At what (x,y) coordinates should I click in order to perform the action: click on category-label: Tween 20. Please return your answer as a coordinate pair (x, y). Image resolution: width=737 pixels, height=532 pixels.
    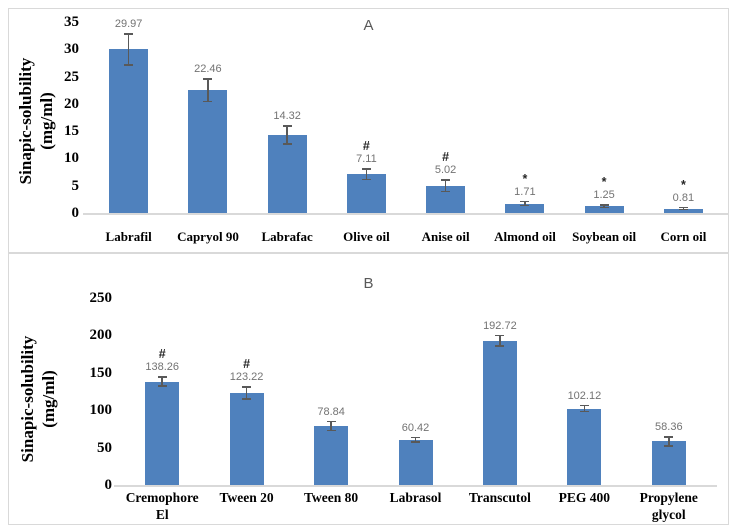
    Looking at the image, I should click on (246, 497).